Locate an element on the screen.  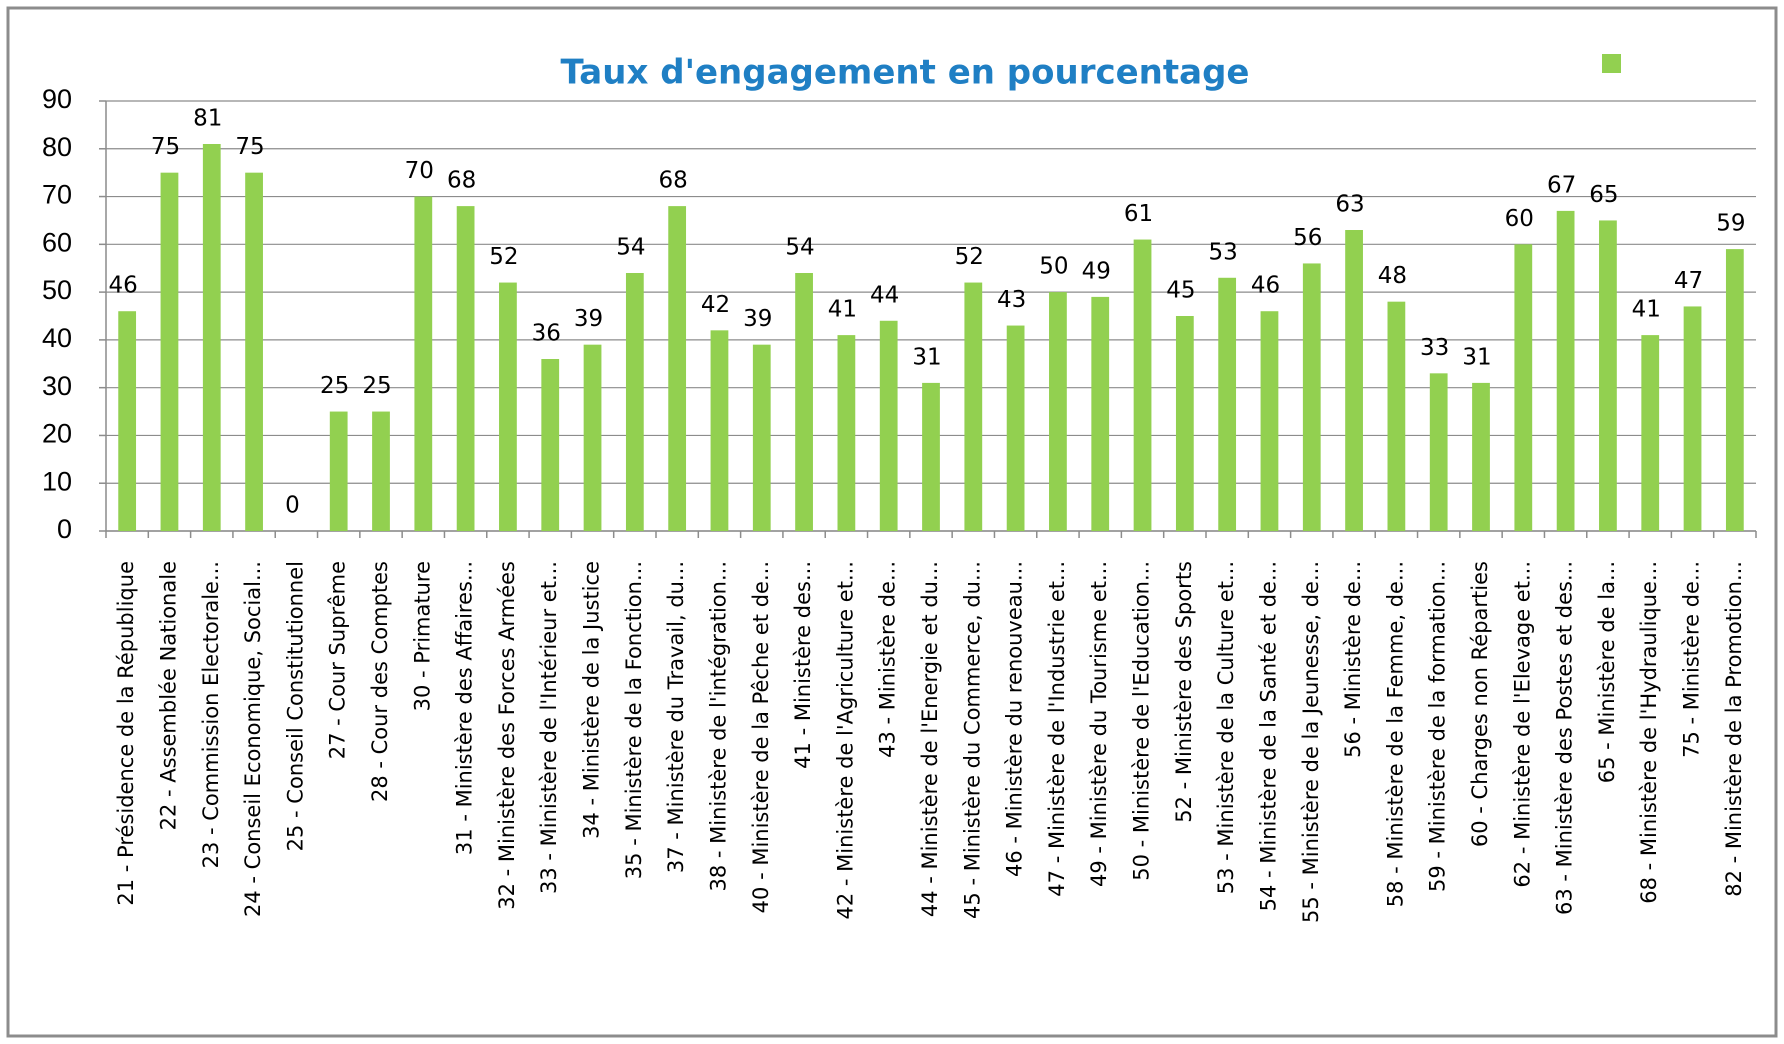
x-tick-label: 21 - Présidence de la République is located at coordinates (126, 733).